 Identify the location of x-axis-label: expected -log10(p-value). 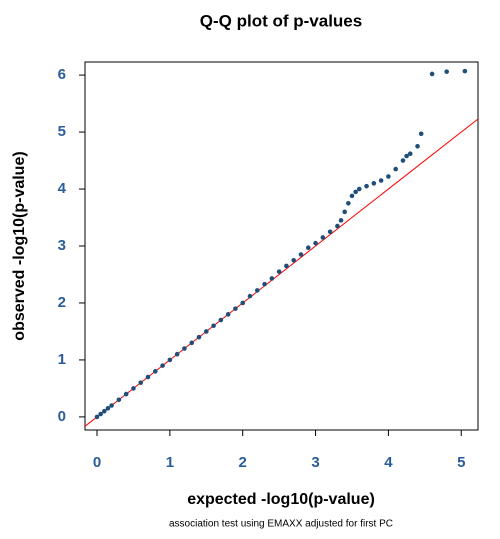
(281, 499).